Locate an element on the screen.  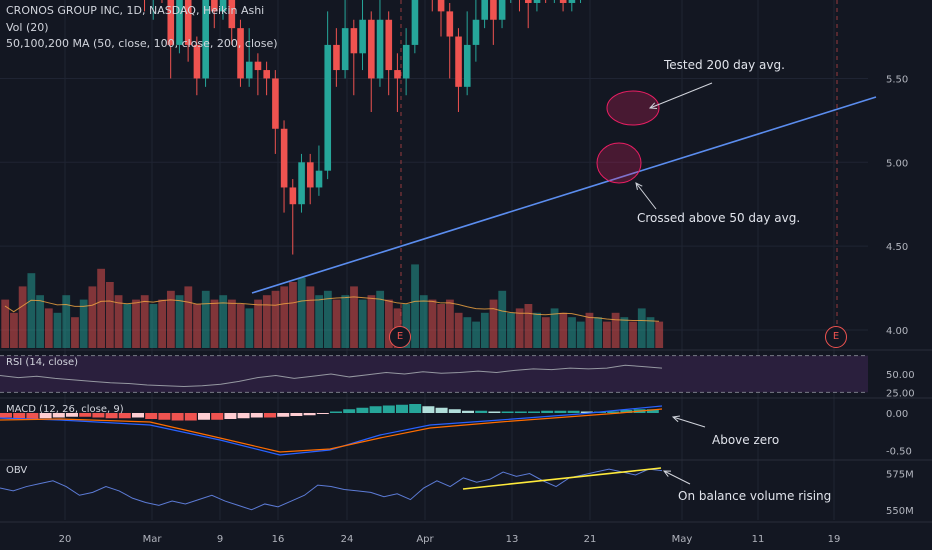
macd-tick-label: -0.50 is located at coordinates (899, 452).